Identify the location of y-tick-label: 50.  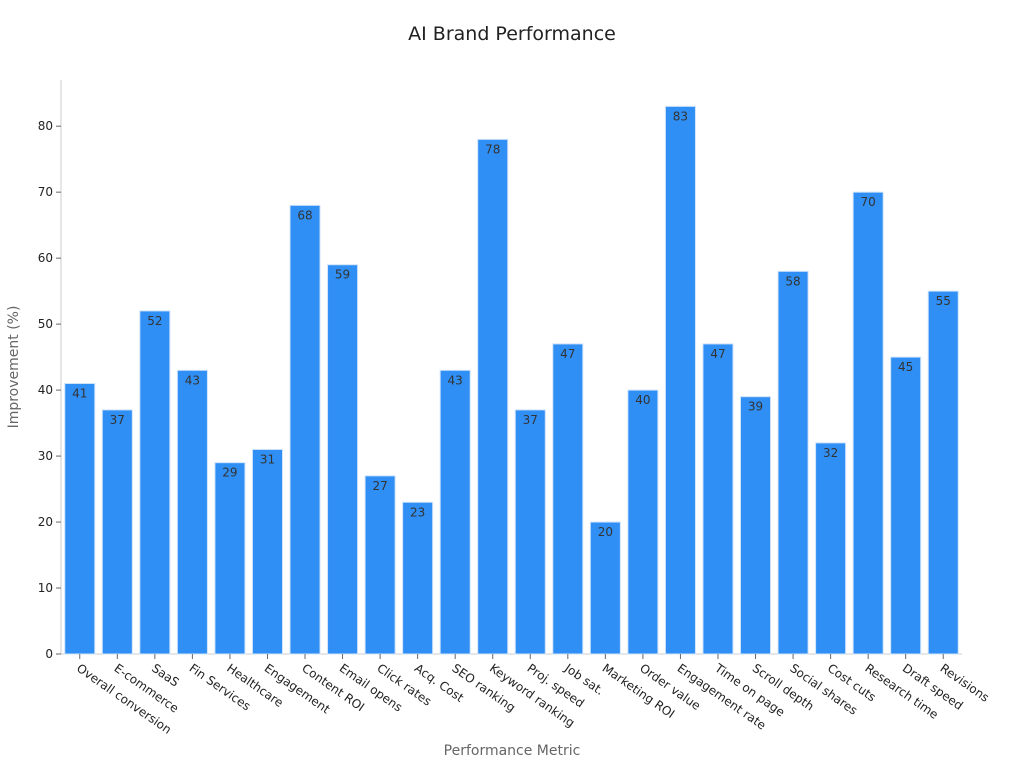
(45, 324).